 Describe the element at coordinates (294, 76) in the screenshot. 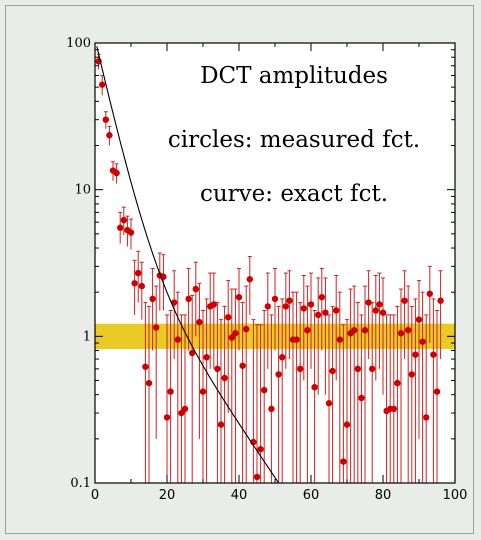

I see `annotation-text: DCT amplitudes` at that location.